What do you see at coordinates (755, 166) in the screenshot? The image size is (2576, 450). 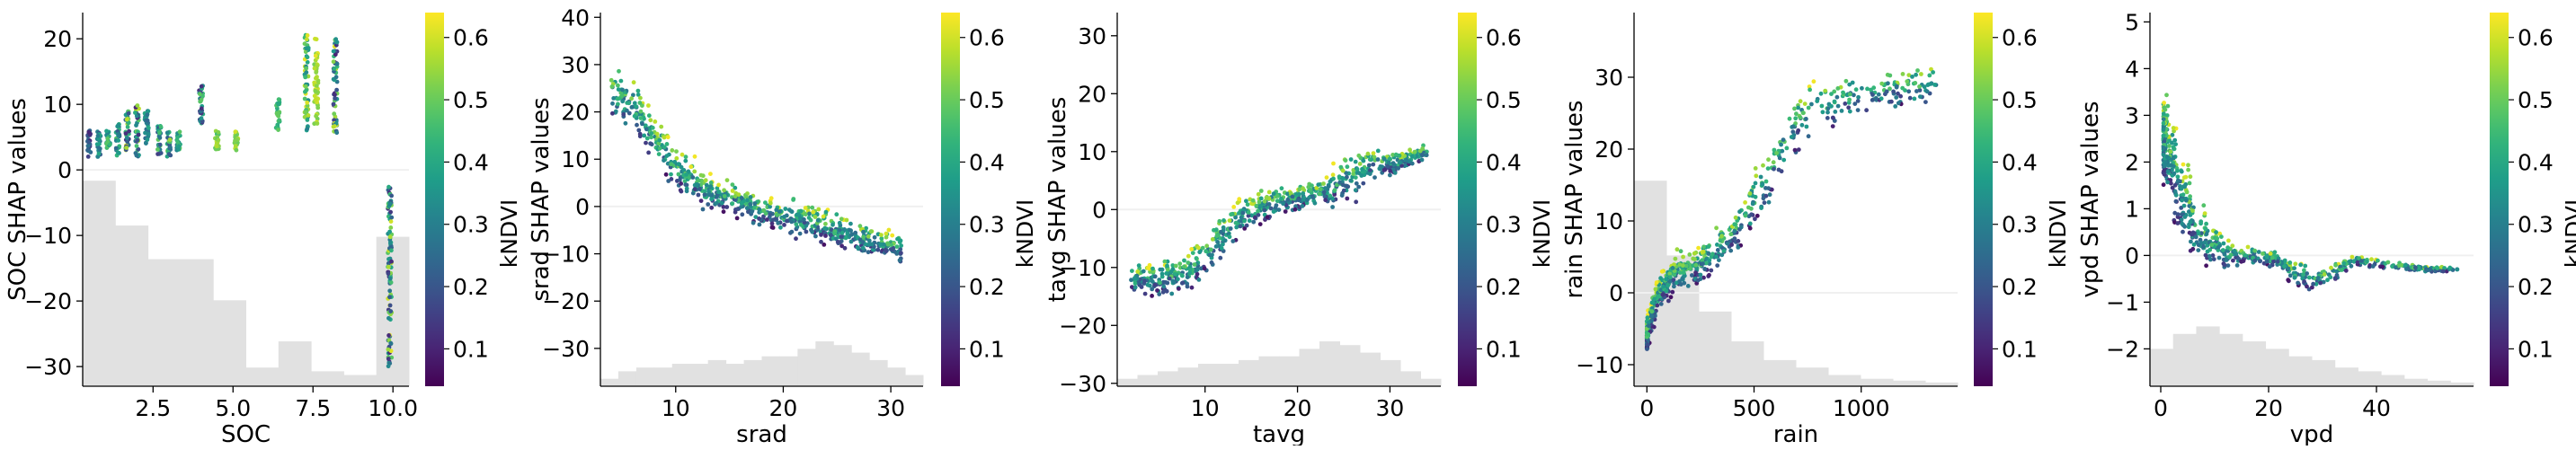 I see `points-srad` at bounding box center [755, 166].